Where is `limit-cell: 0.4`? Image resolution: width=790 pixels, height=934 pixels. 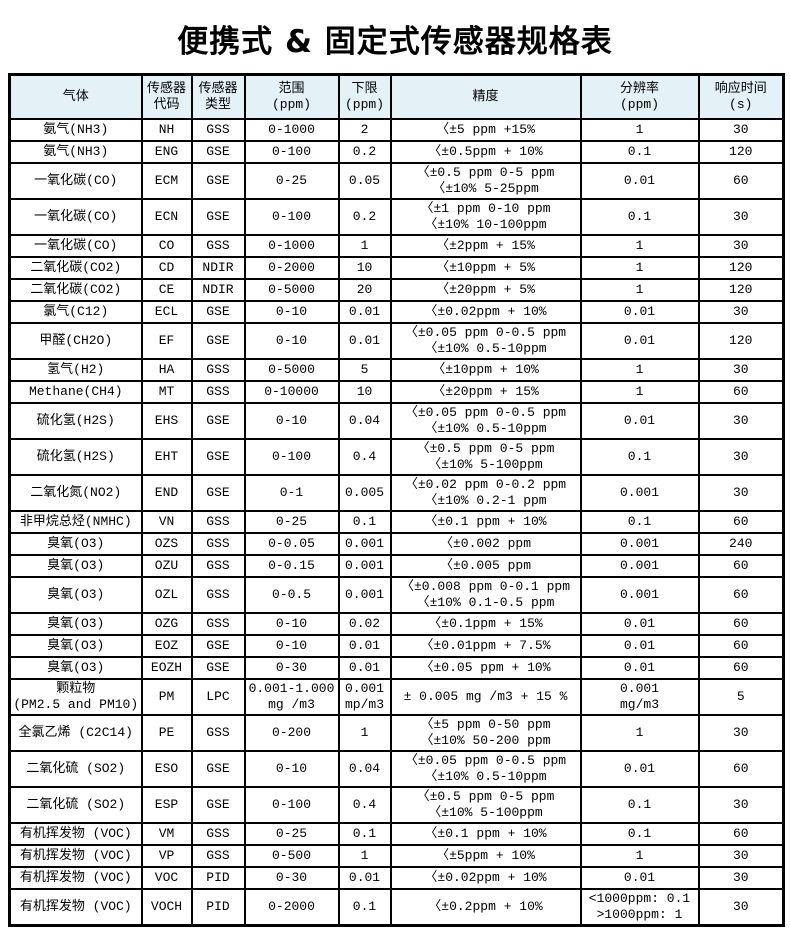
limit-cell: 0.4 is located at coordinates (364, 805).